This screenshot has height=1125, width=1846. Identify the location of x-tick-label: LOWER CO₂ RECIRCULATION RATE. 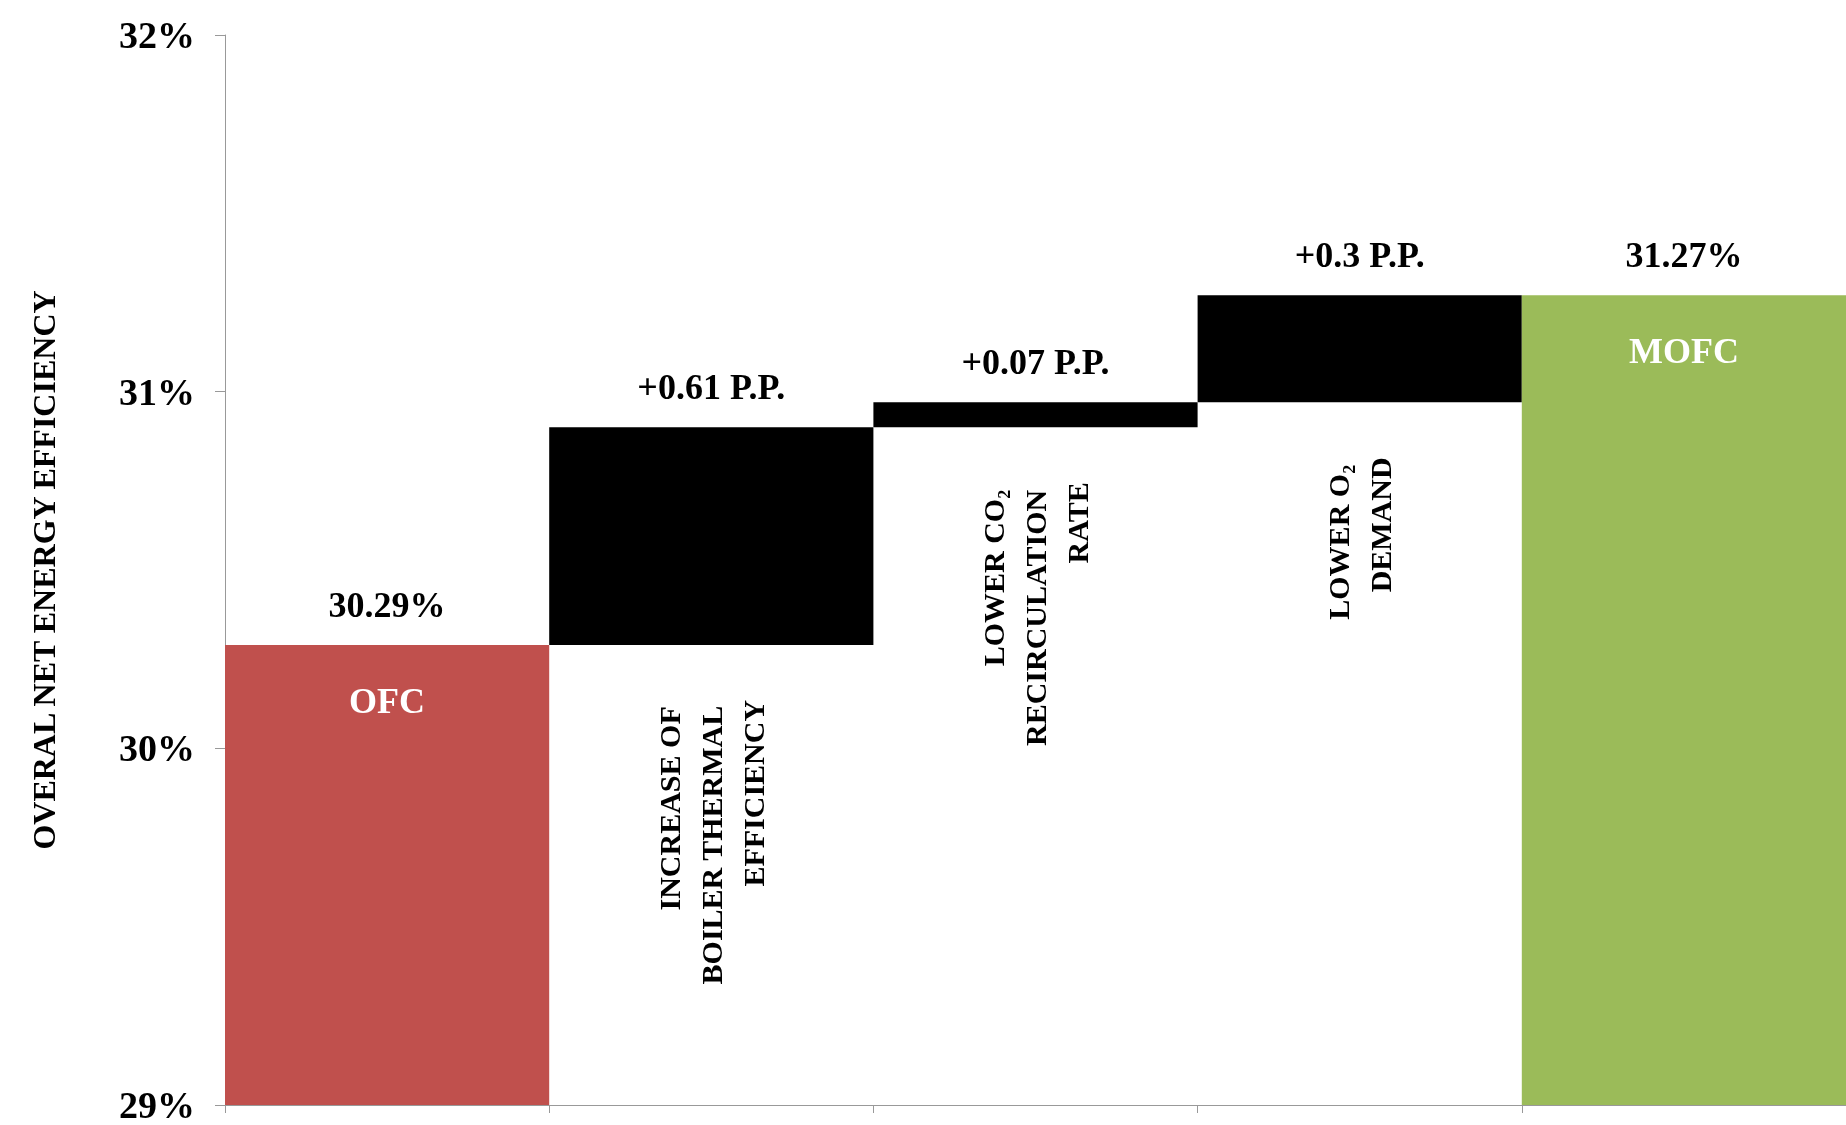
(1035, 614).